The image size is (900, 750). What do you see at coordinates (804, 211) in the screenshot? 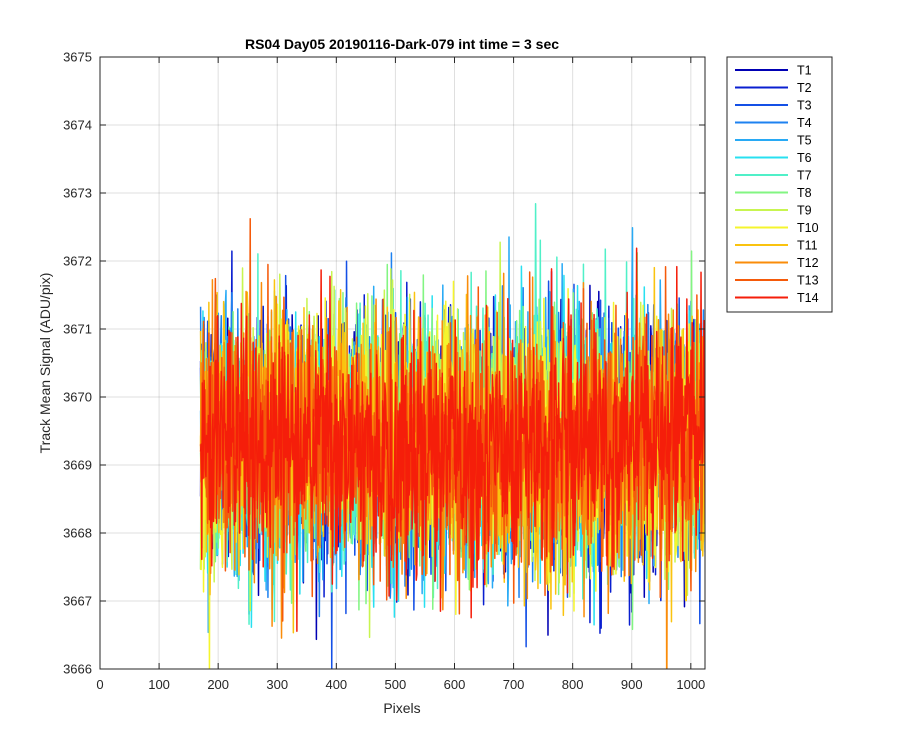
I see `legend-label-t9: T9` at bounding box center [804, 211].